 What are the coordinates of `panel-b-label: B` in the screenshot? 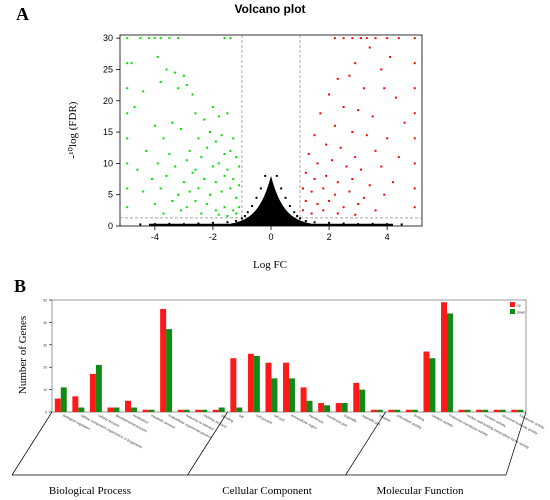 It's located at (20, 286).